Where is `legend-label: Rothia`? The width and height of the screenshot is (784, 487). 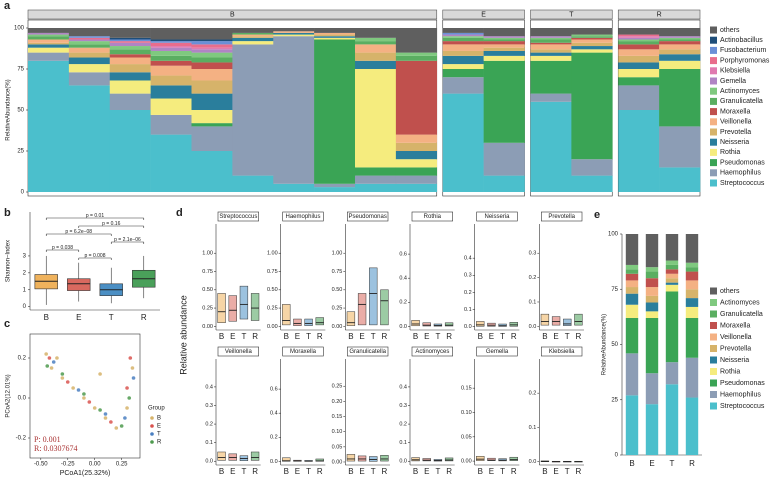 legend-label: Rothia is located at coordinates (730, 371).